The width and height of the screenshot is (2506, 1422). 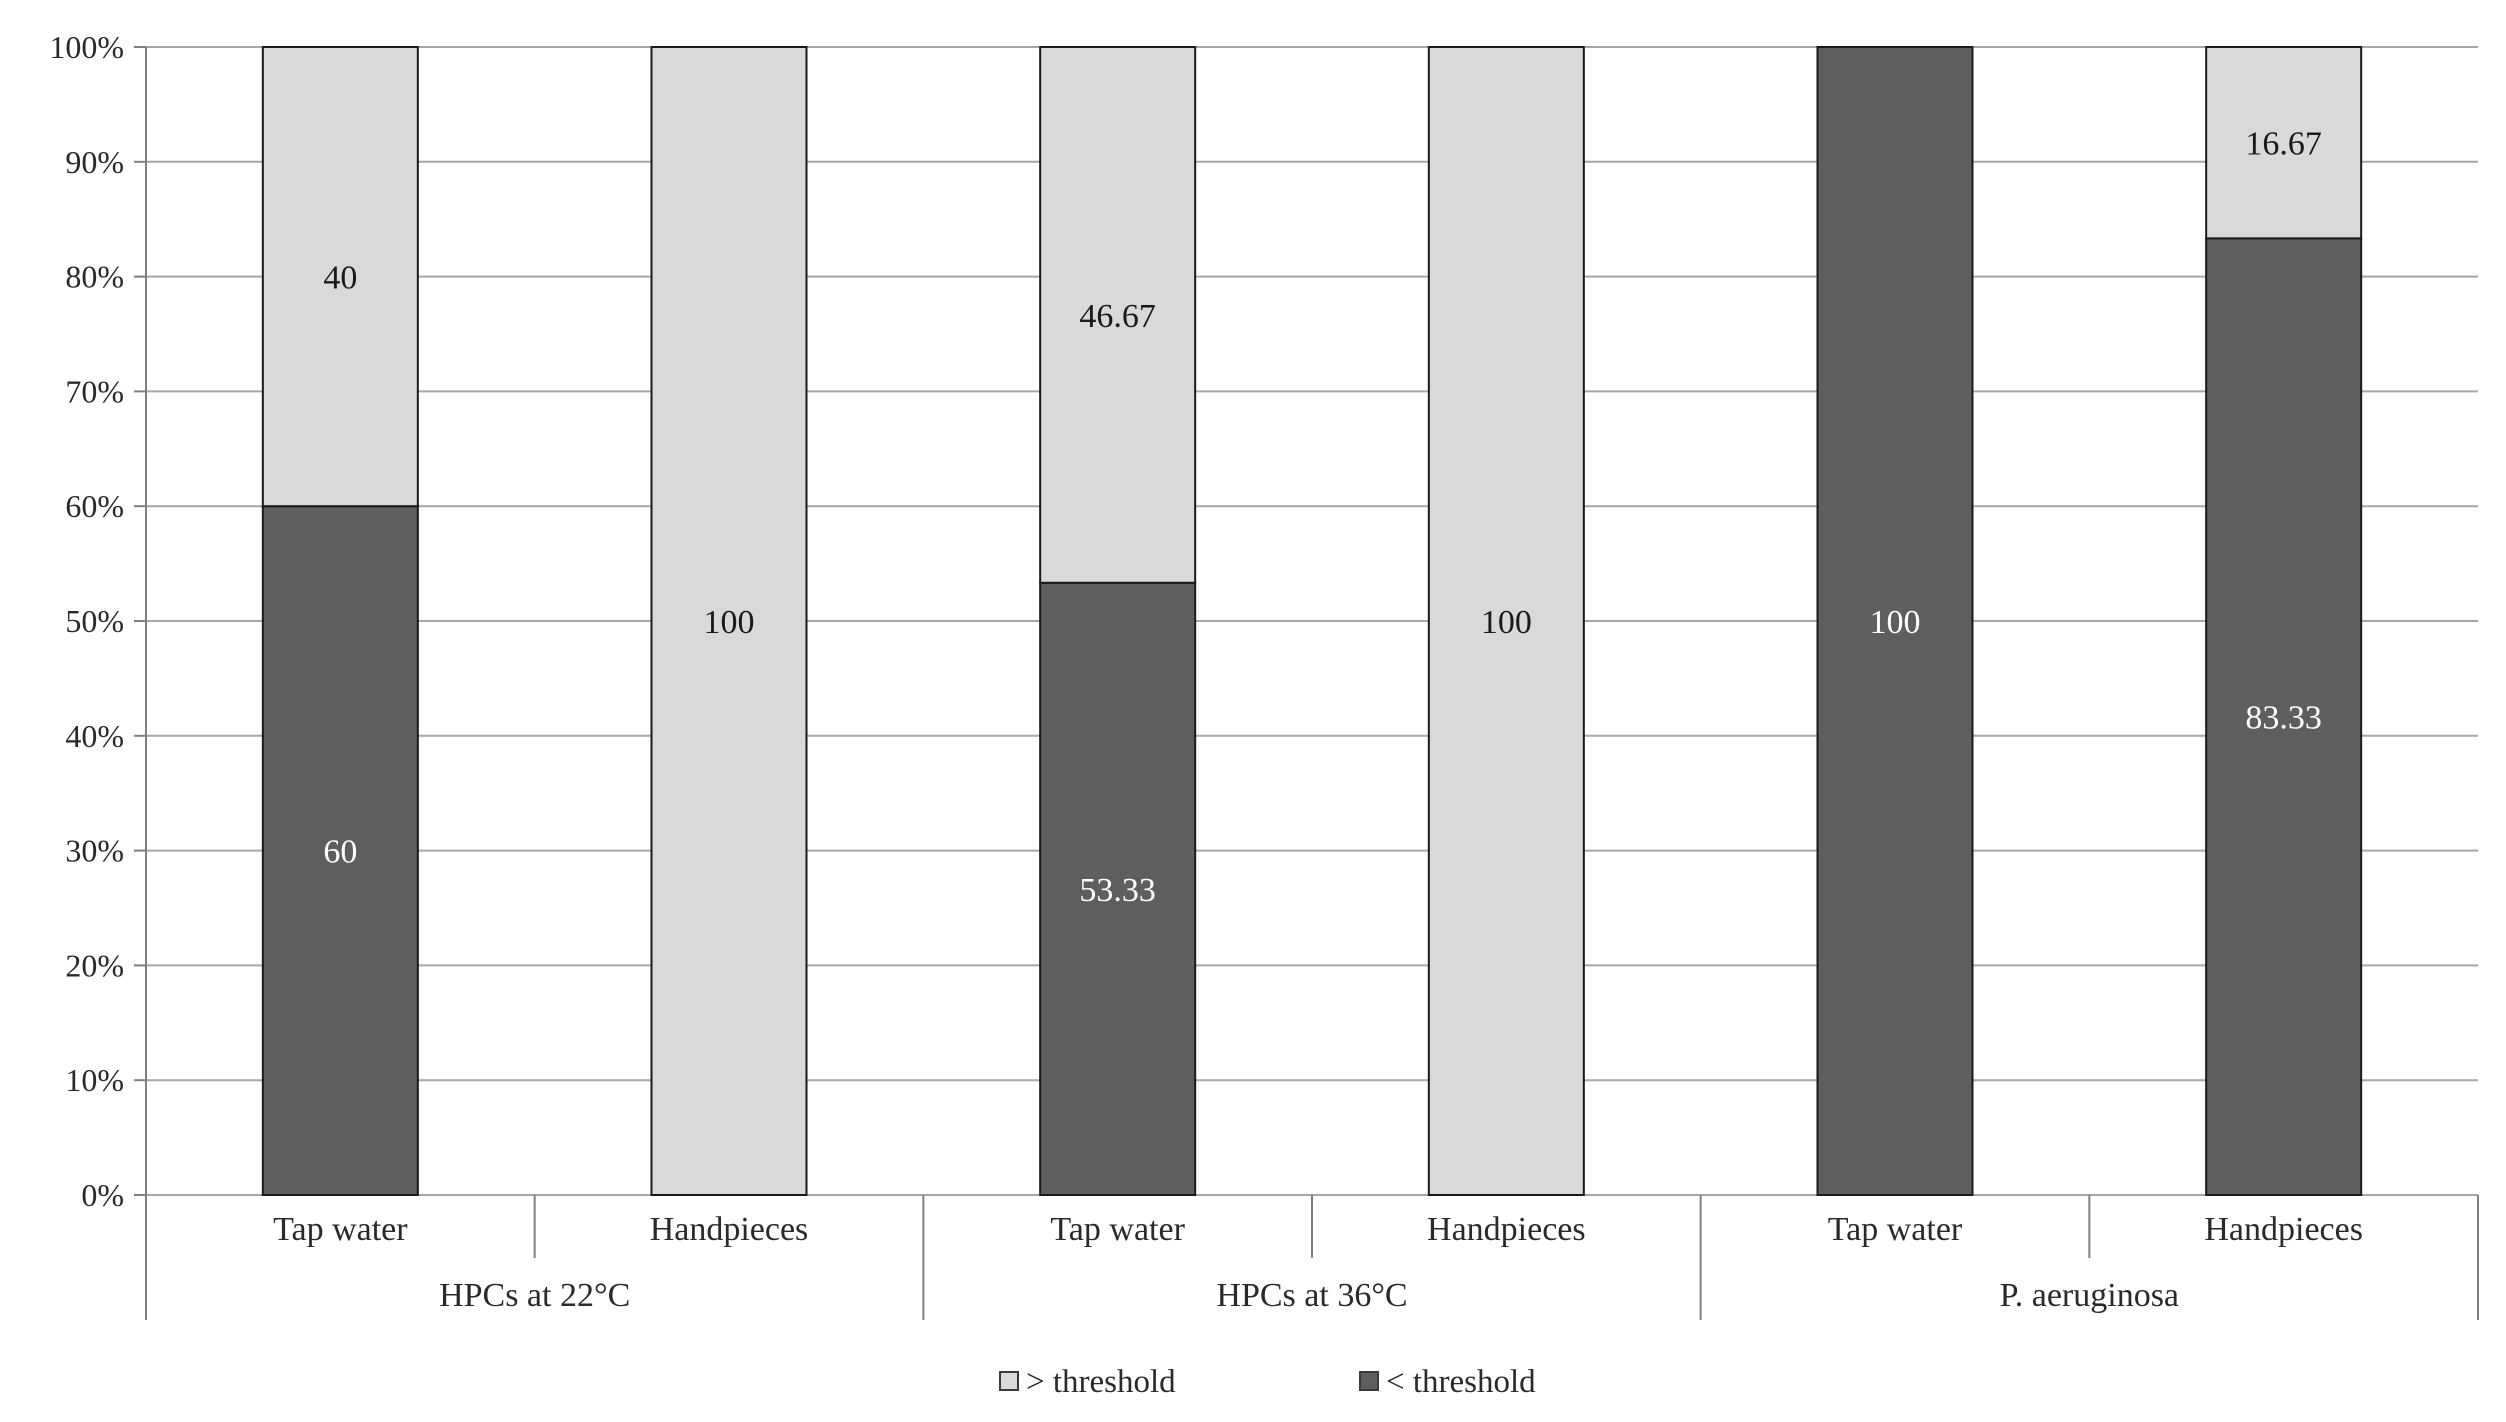 What do you see at coordinates (2089, 1295) in the screenshot?
I see `x-group-label: P. aeruginosa` at bounding box center [2089, 1295].